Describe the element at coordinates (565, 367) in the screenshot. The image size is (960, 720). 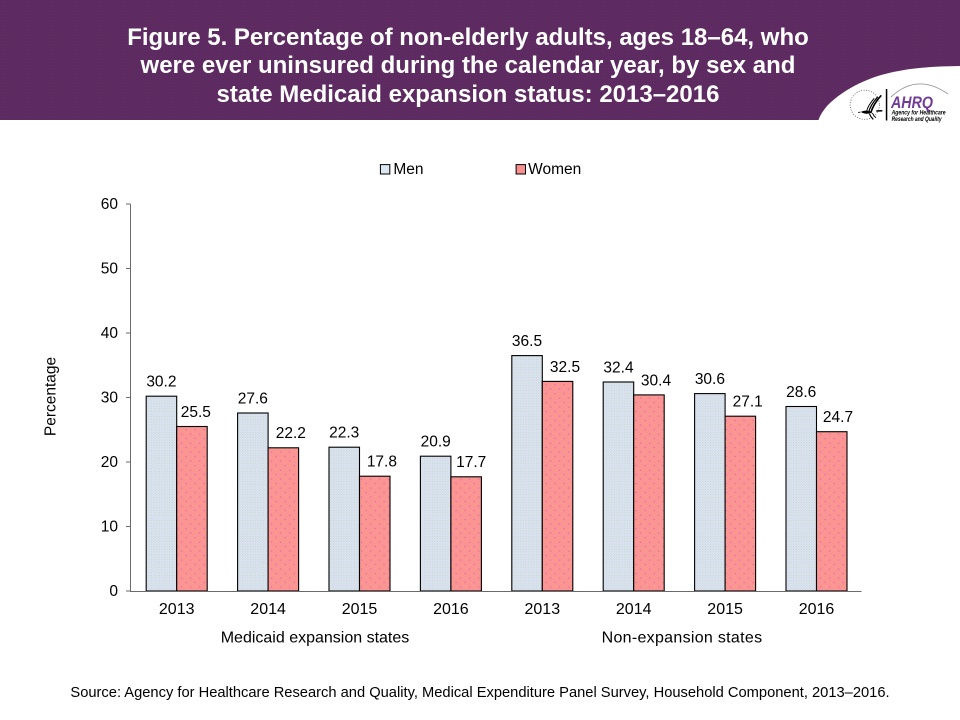
I see `svg-text: 32.5` at that location.